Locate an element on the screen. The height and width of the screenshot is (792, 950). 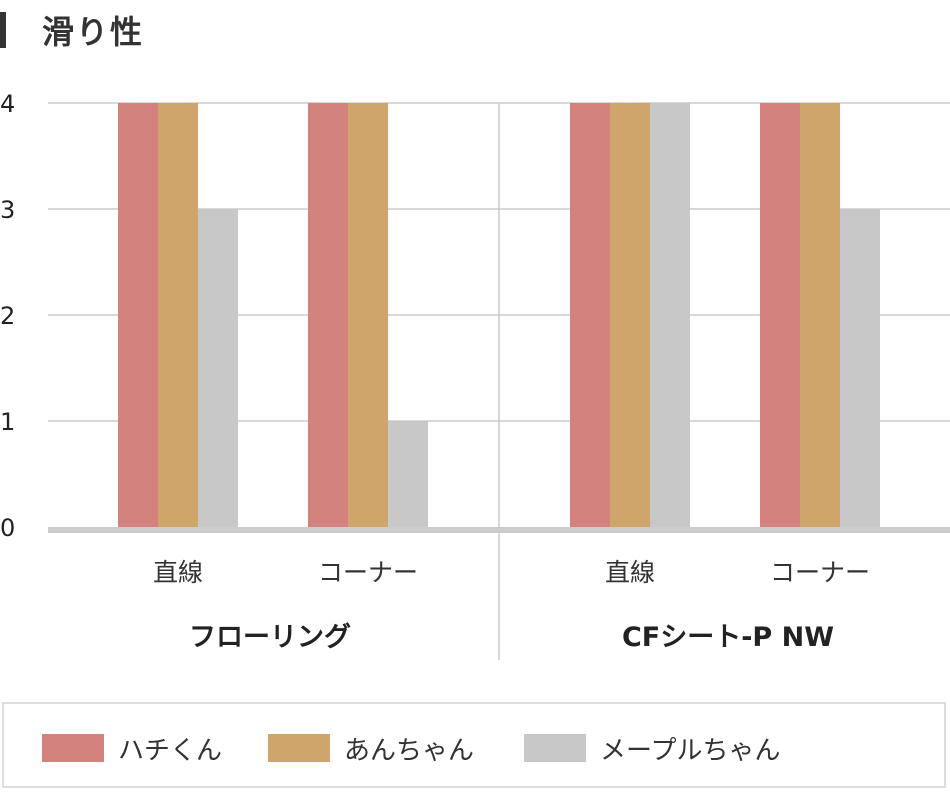
group-label-2: CFシート-P NW is located at coordinates (728, 637).